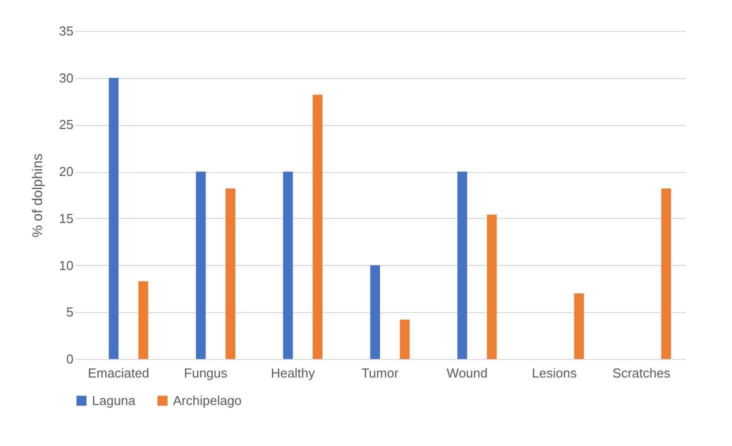  What do you see at coordinates (641, 373) in the screenshot?
I see `x-tick-label: Scratches` at bounding box center [641, 373].